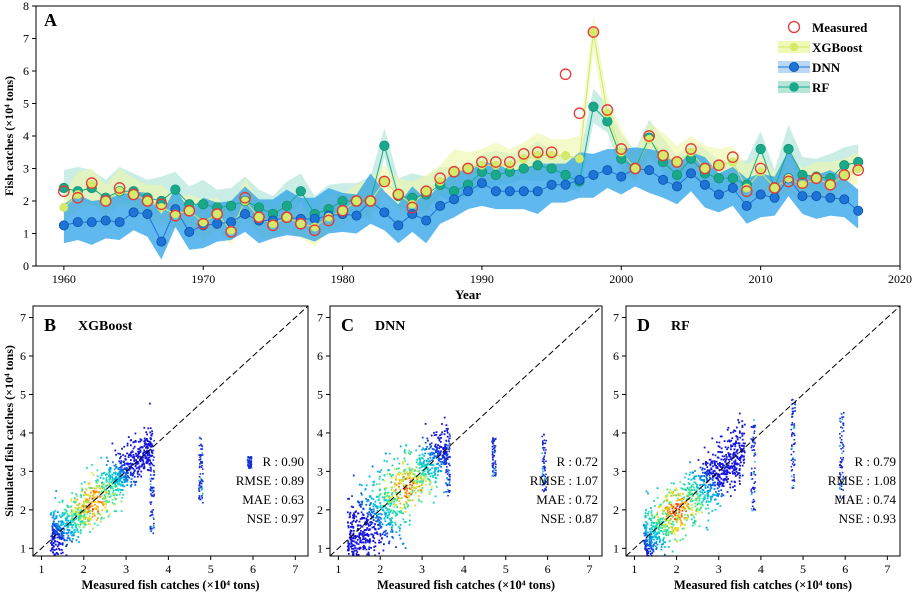  I want to click on y-tick-label: 3, so click(616, 471).